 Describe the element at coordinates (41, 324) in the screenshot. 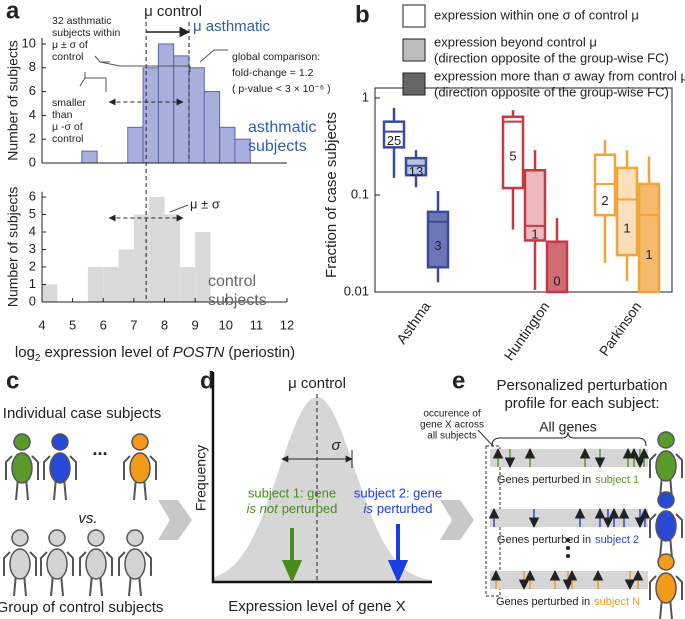

I see `x-tick-label: 4` at that location.